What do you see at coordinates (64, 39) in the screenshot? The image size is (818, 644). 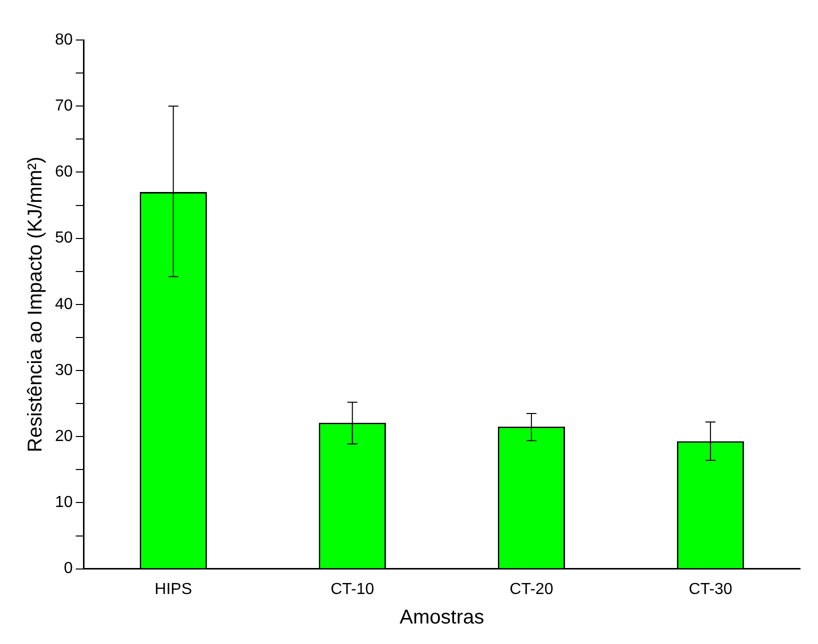 I see `y-tick-label: 80` at bounding box center [64, 39].